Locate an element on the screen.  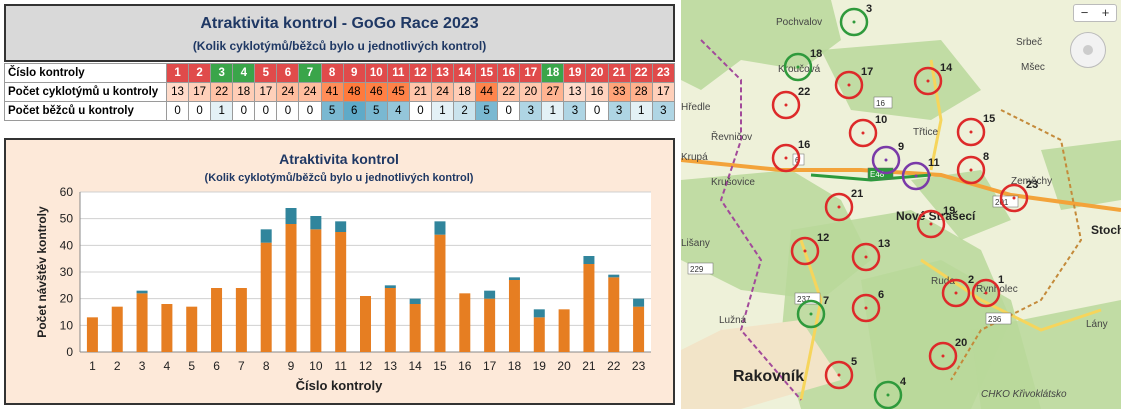
cyclists-cell: 20 is located at coordinates (531, 92).